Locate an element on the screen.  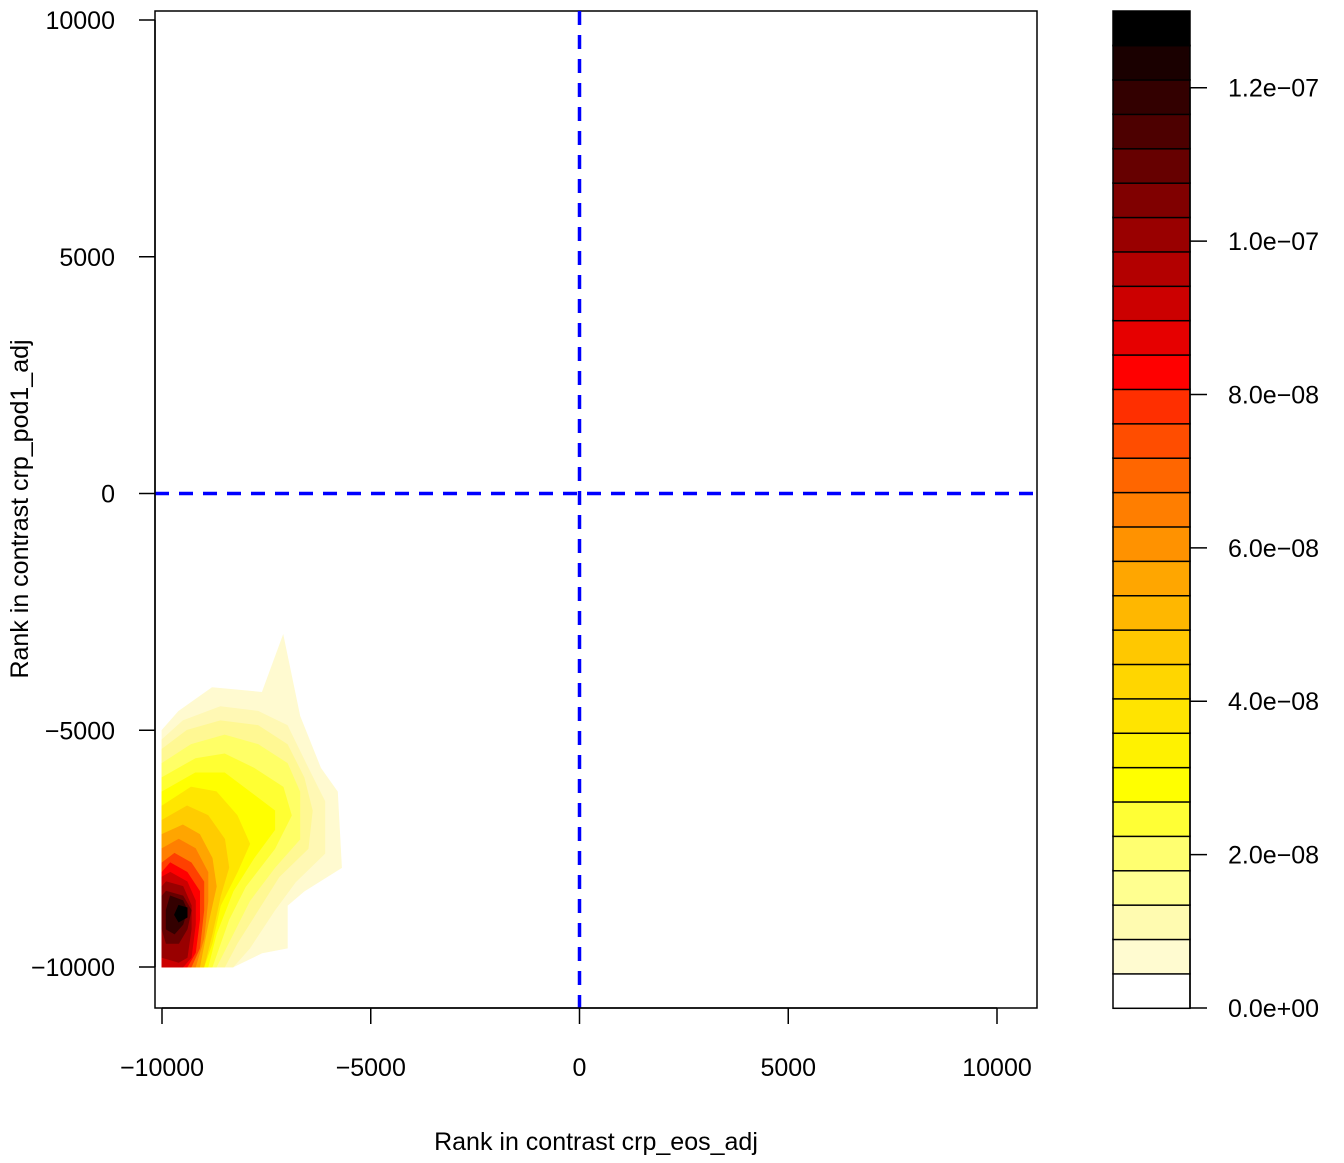
colorbar-tick-label: 1.2e−07 is located at coordinates (1273, 89).